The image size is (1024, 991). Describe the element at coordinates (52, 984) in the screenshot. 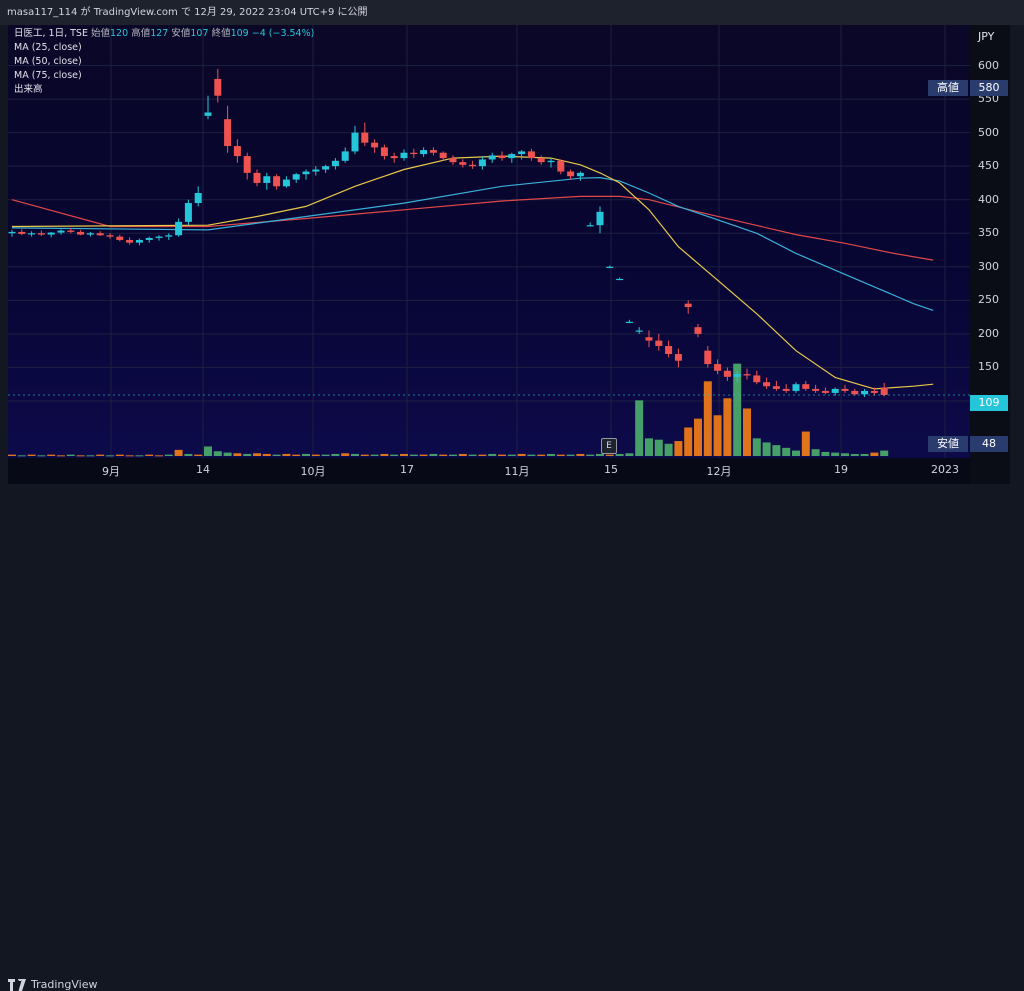

I see `tradingview-brand: TradingView` at that location.